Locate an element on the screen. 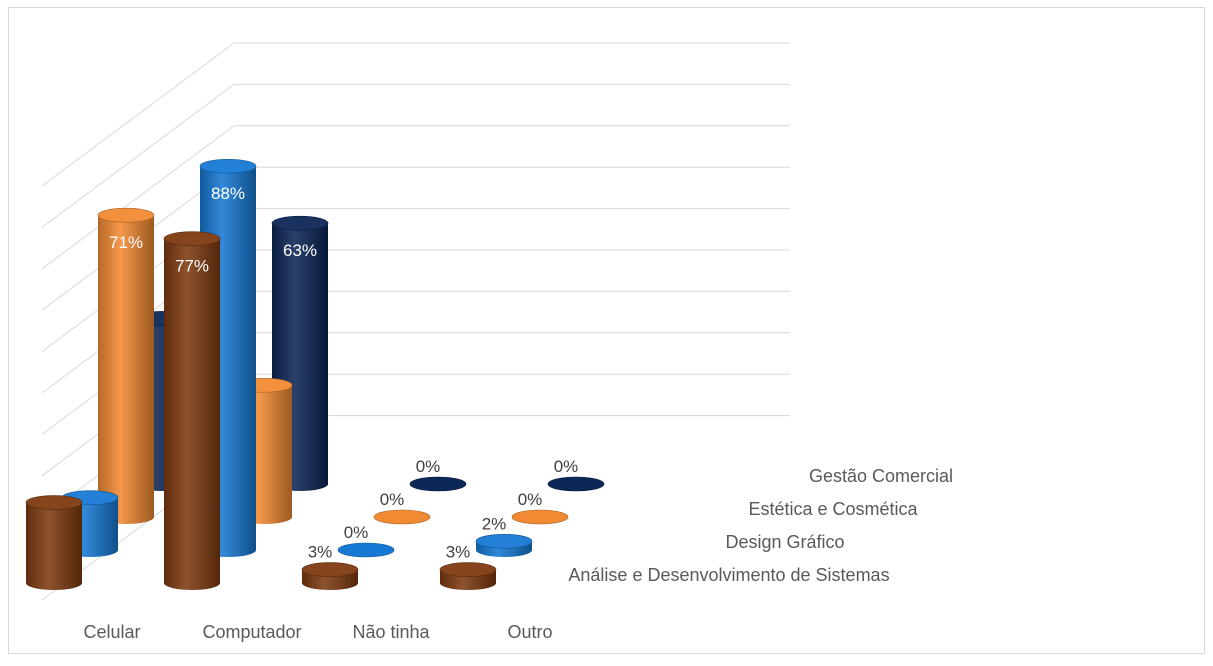 The image size is (1213, 666). data-label: 71% is located at coordinates (126, 242).